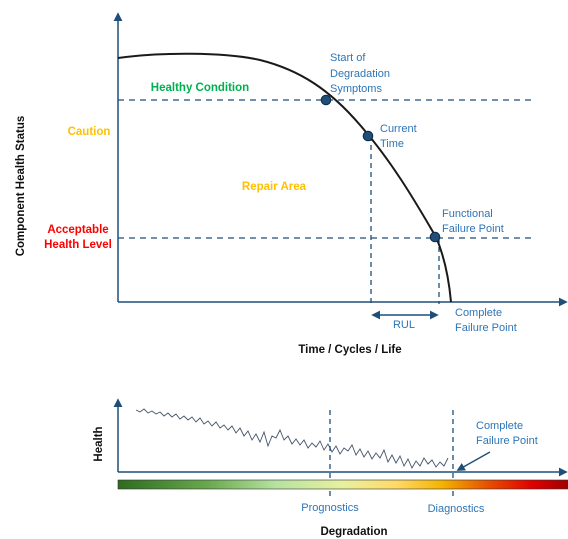 The image size is (568, 539). What do you see at coordinates (456, 509) in the screenshot?
I see `diagnostics-label: Diagnostics` at bounding box center [456, 509].